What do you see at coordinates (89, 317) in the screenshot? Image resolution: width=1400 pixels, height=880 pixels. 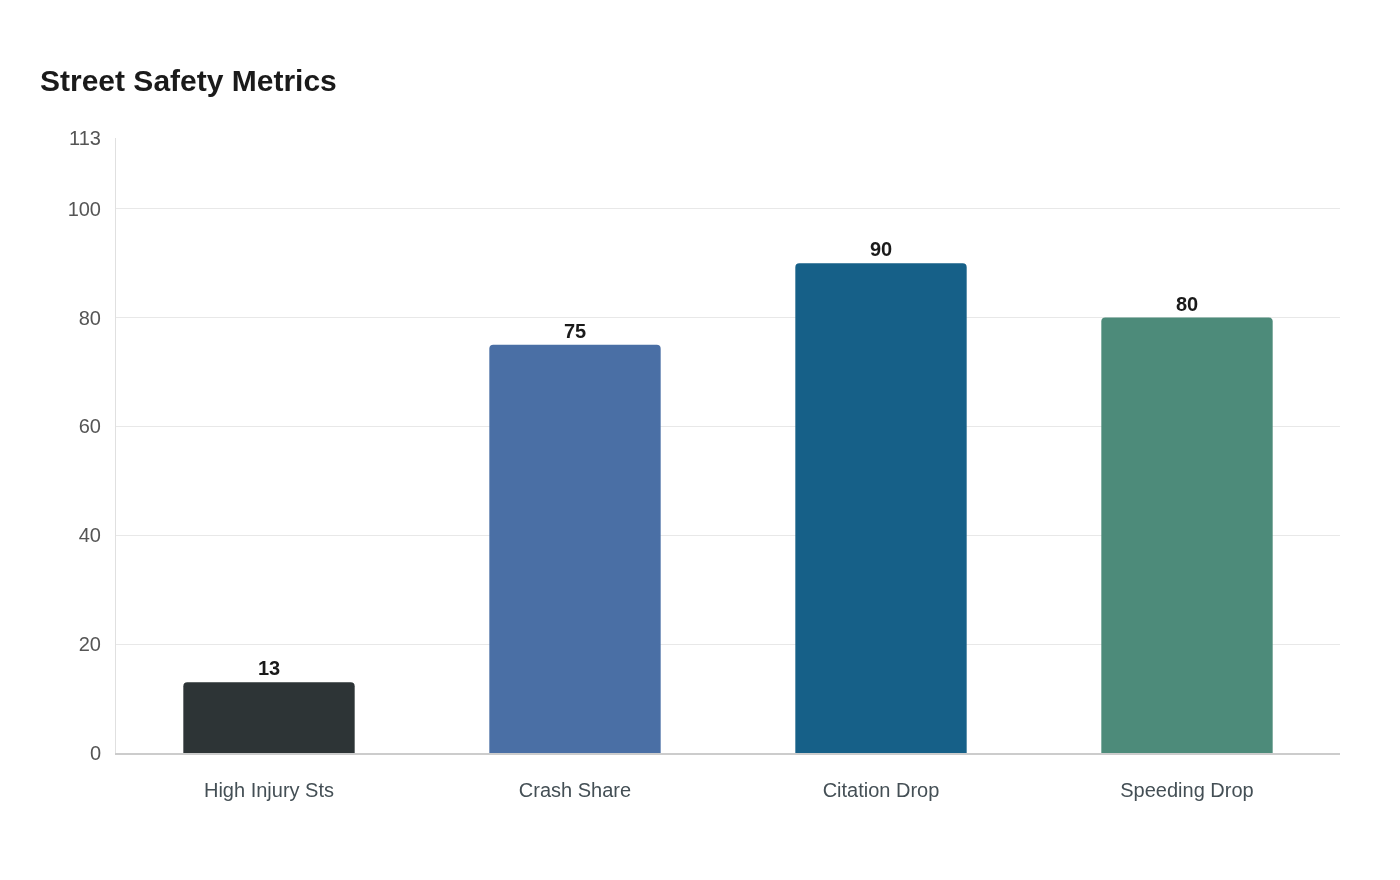 I see `y-tick-label: 80` at bounding box center [89, 317].